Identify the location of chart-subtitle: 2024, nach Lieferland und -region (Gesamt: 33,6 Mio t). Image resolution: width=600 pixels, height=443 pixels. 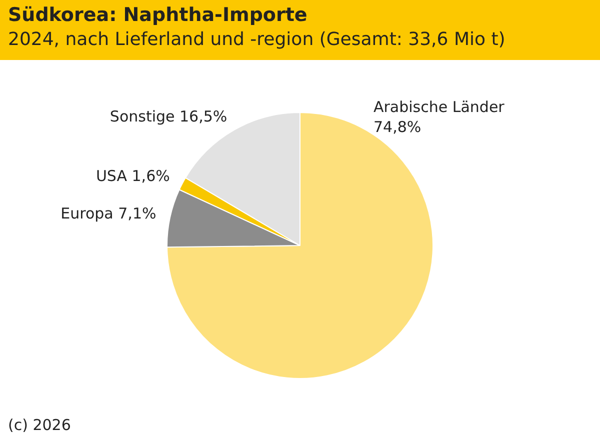
(257, 39).